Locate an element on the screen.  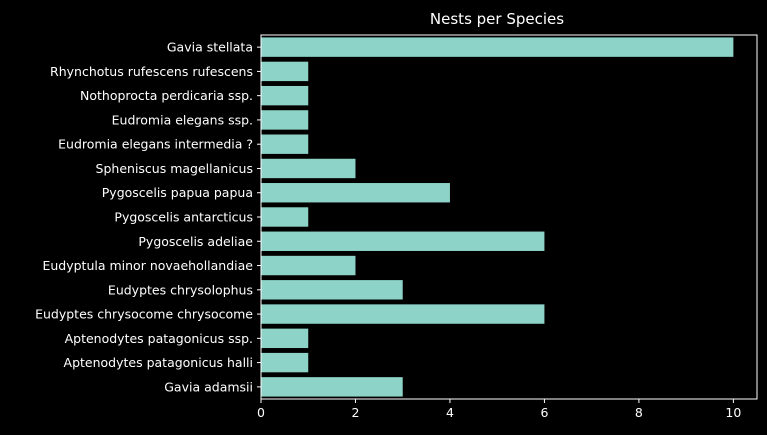
y-tick-label: Rhynchotus rufescens rufescens is located at coordinates (151, 71).